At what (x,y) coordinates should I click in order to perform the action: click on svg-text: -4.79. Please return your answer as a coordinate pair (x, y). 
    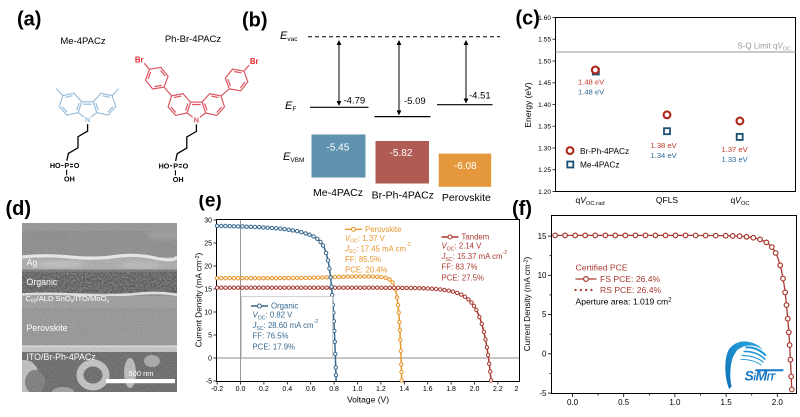
    Looking at the image, I should click on (355, 101).